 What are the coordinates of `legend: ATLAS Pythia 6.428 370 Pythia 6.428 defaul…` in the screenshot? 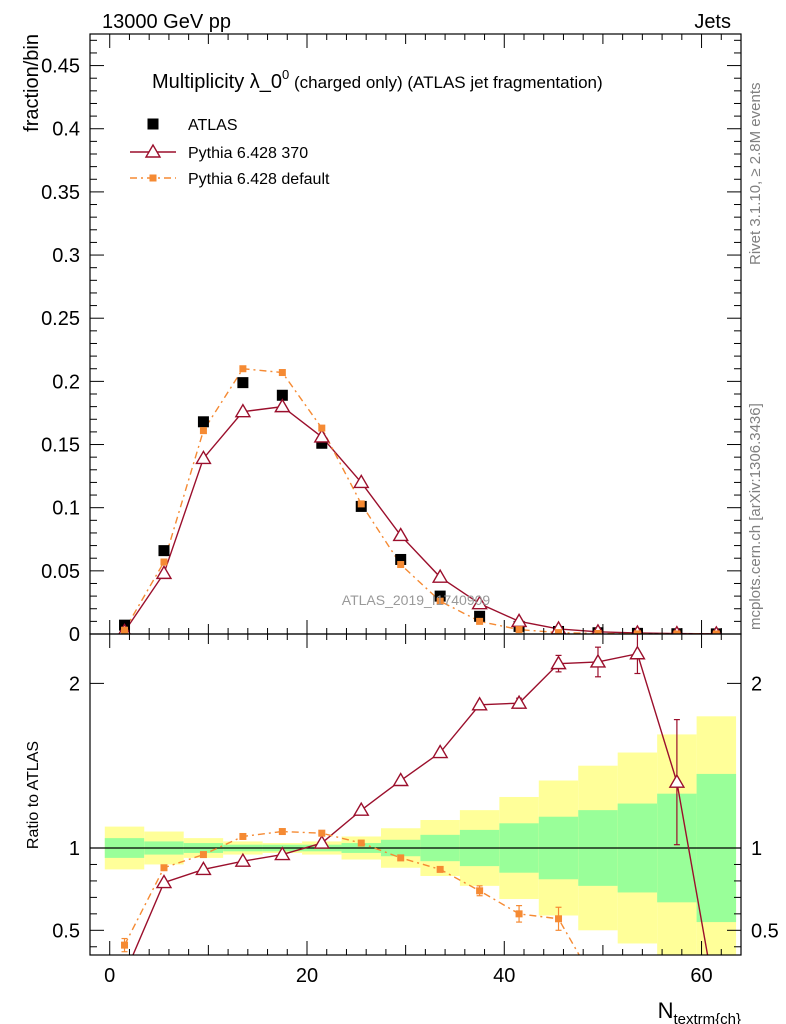 It's located at (230, 152).